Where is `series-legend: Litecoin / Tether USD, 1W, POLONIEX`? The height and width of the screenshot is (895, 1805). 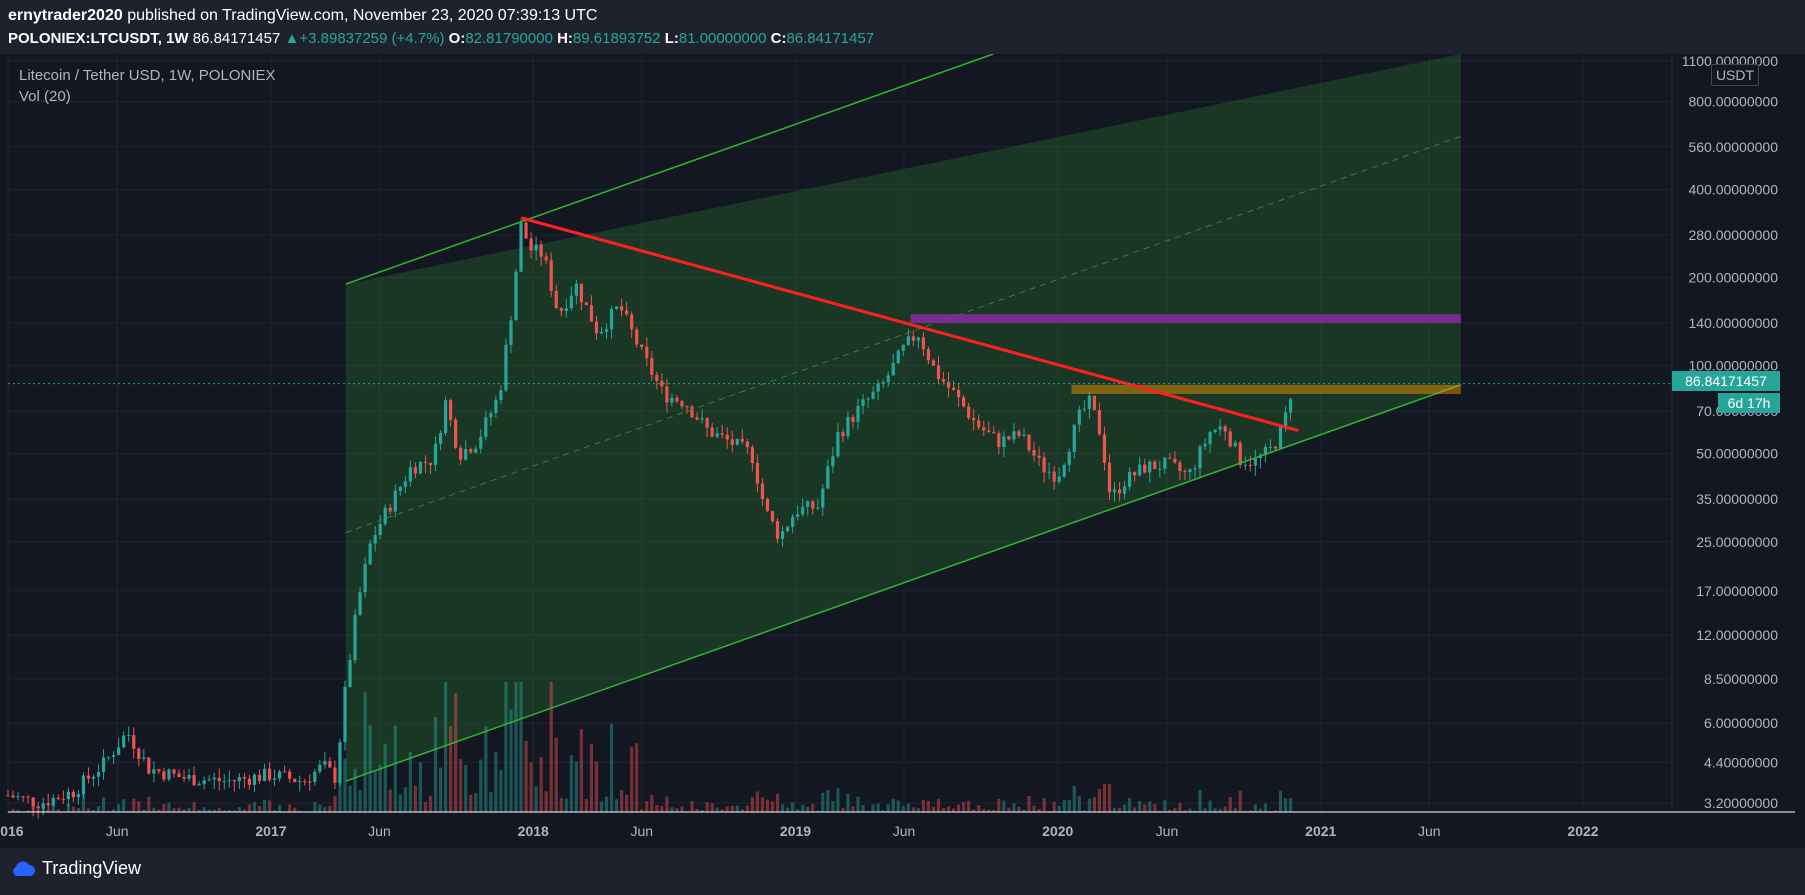 series-legend: Litecoin / Tether USD, 1W, POLONIEX is located at coordinates (147, 75).